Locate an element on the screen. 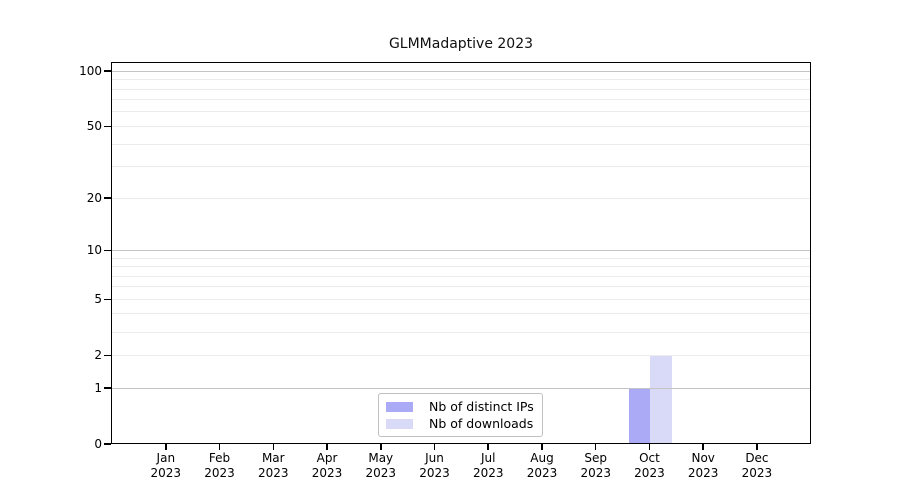 The image size is (900, 500). legend: Nb of distinct IPs Nb of downloads is located at coordinates (460, 415).